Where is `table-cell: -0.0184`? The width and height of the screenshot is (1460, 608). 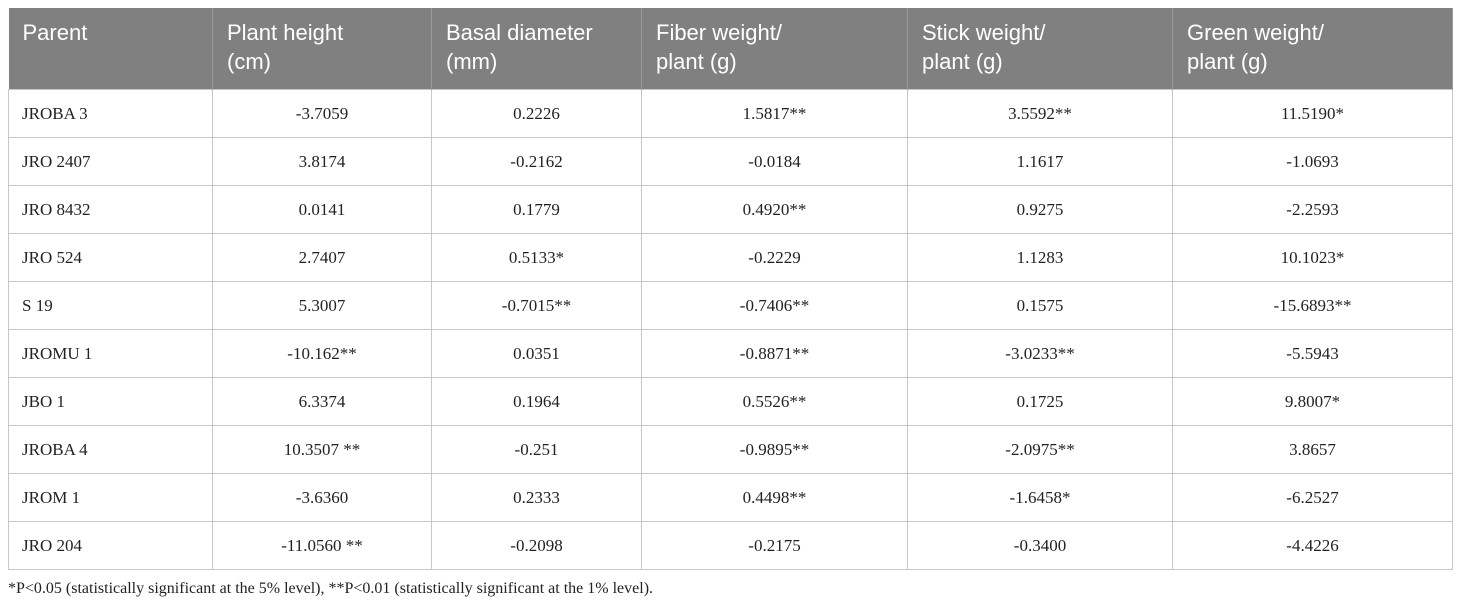 table-cell: -0.0184 is located at coordinates (774, 161).